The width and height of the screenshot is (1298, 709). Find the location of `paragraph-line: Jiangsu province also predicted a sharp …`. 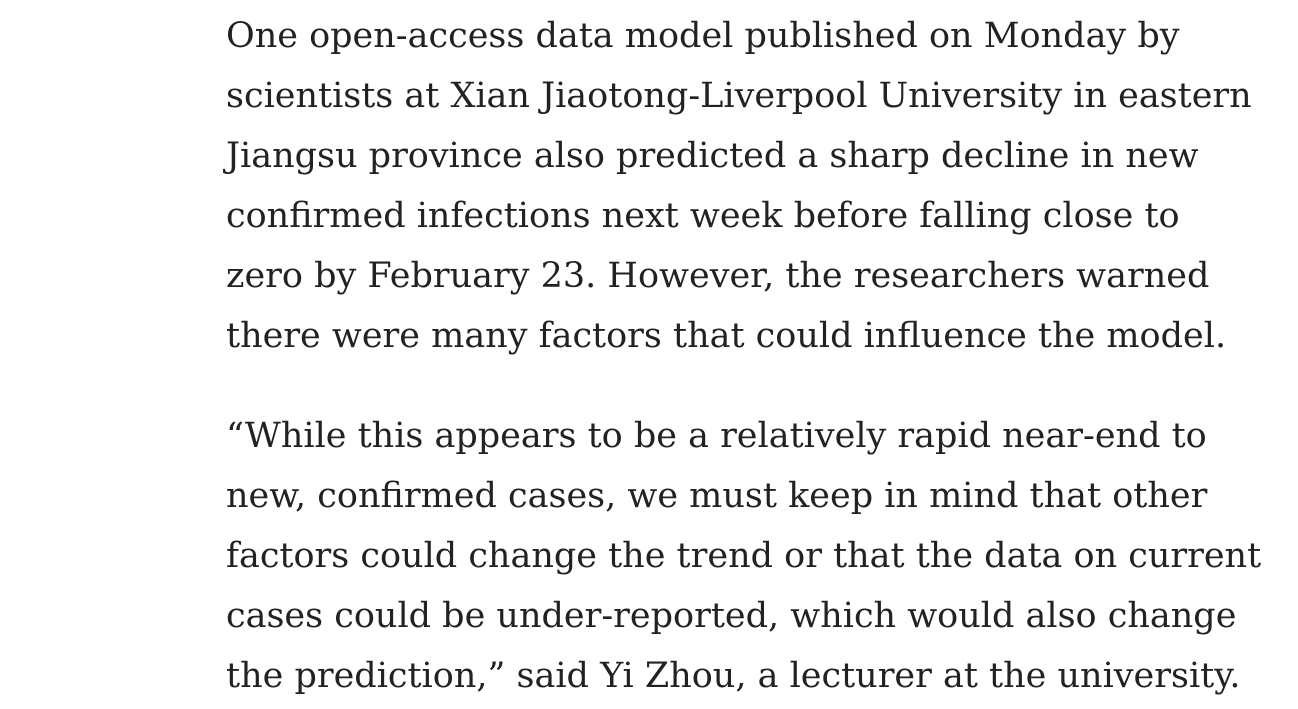

paragraph-line: Jiangsu province also predicted a sharp … is located at coordinates (712, 156).